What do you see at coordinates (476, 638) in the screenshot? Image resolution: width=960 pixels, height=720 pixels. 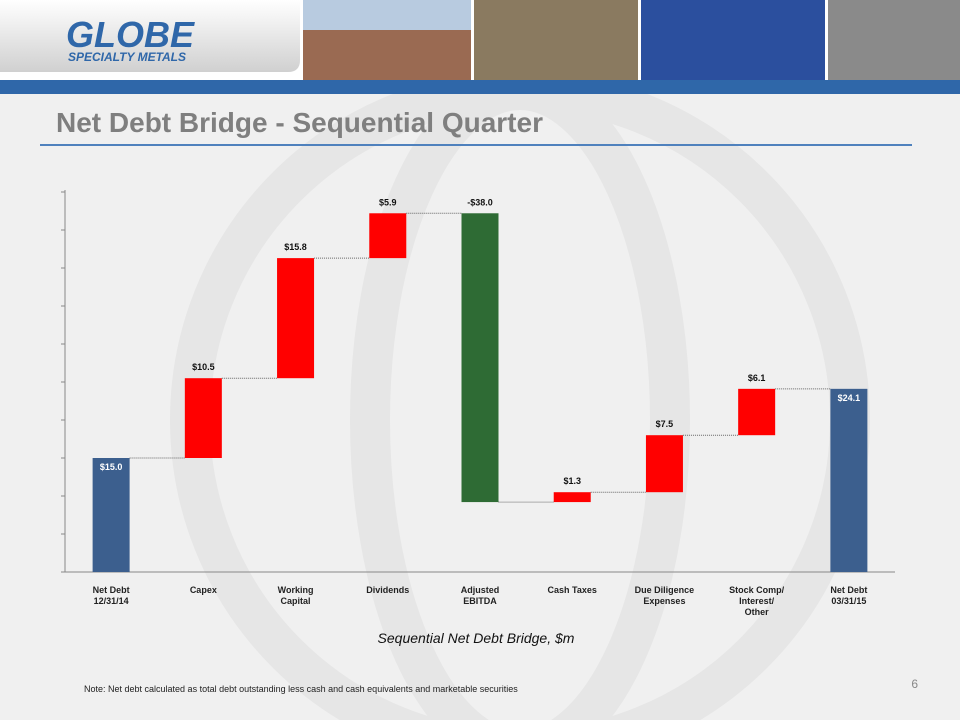 I see `chart-caption: Sequential Net Debt Bridge, $m` at bounding box center [476, 638].